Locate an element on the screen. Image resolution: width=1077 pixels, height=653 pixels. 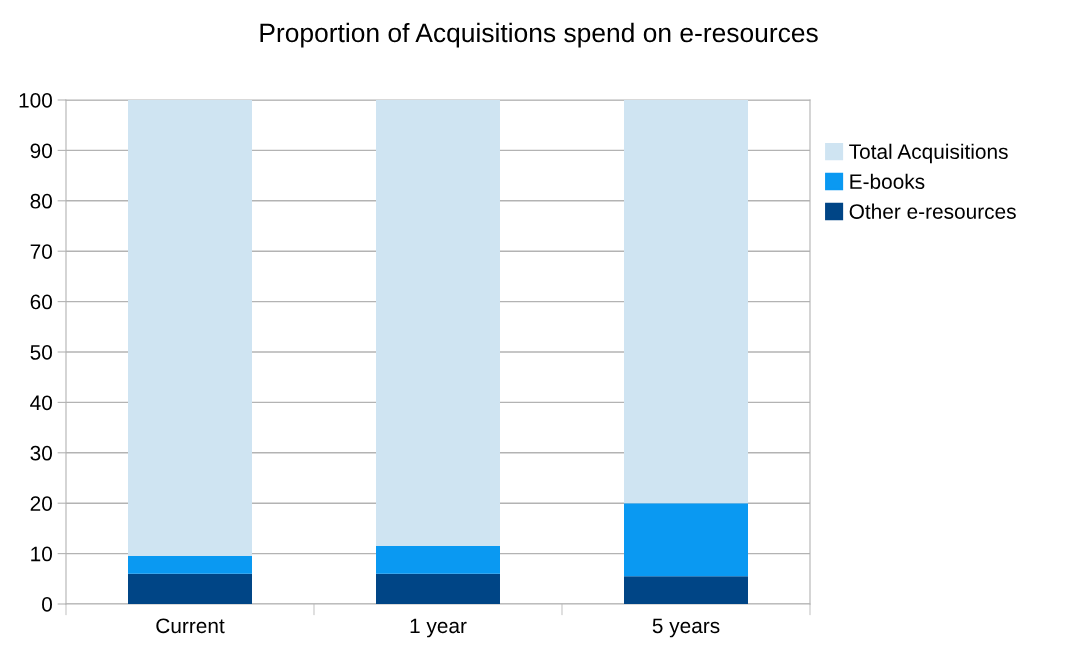
legend-label: E-books is located at coordinates (887, 181).